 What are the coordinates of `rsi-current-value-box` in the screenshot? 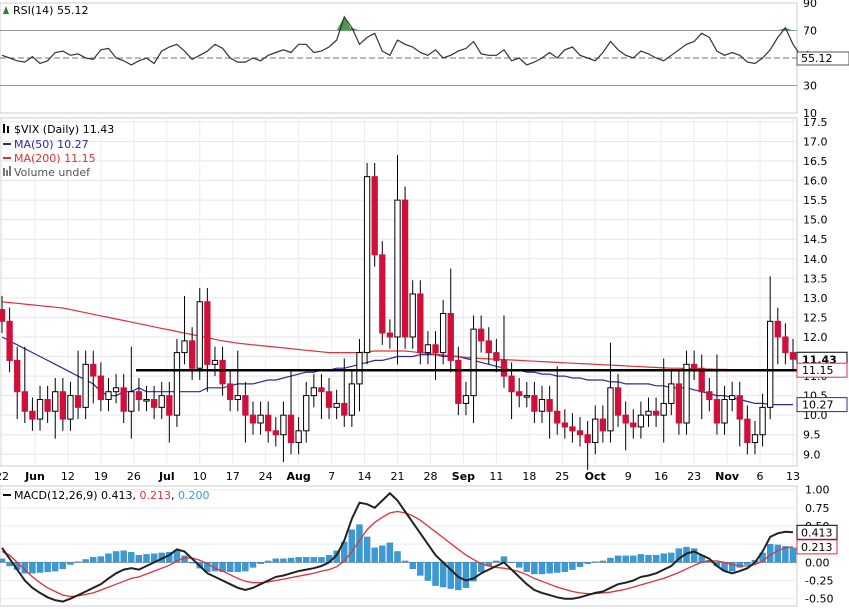 It's located at (822, 58).